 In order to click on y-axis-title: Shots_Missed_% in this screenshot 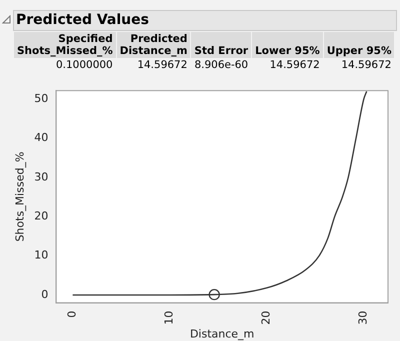, I will do `click(19, 197)`.